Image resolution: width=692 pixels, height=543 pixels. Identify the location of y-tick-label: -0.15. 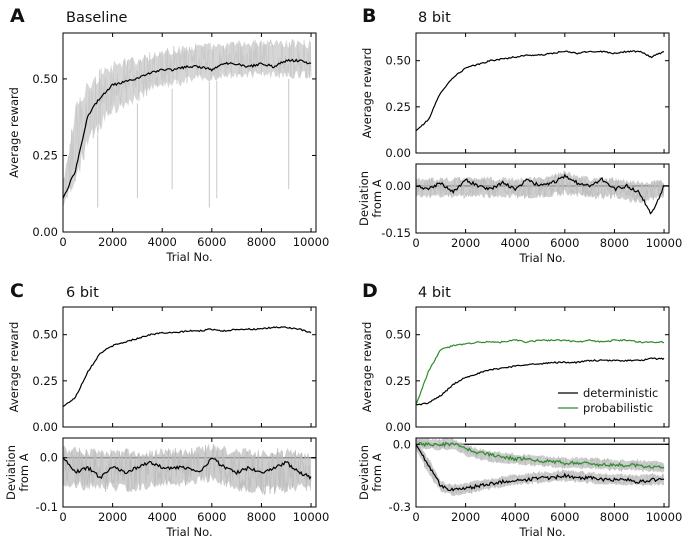
(396, 233).